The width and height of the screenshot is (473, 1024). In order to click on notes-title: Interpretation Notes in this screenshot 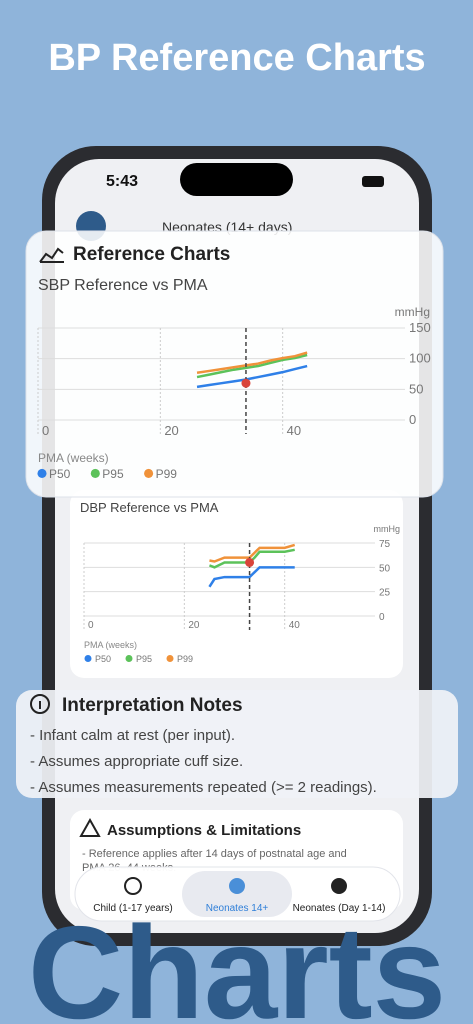, I will do `click(152, 705)`.